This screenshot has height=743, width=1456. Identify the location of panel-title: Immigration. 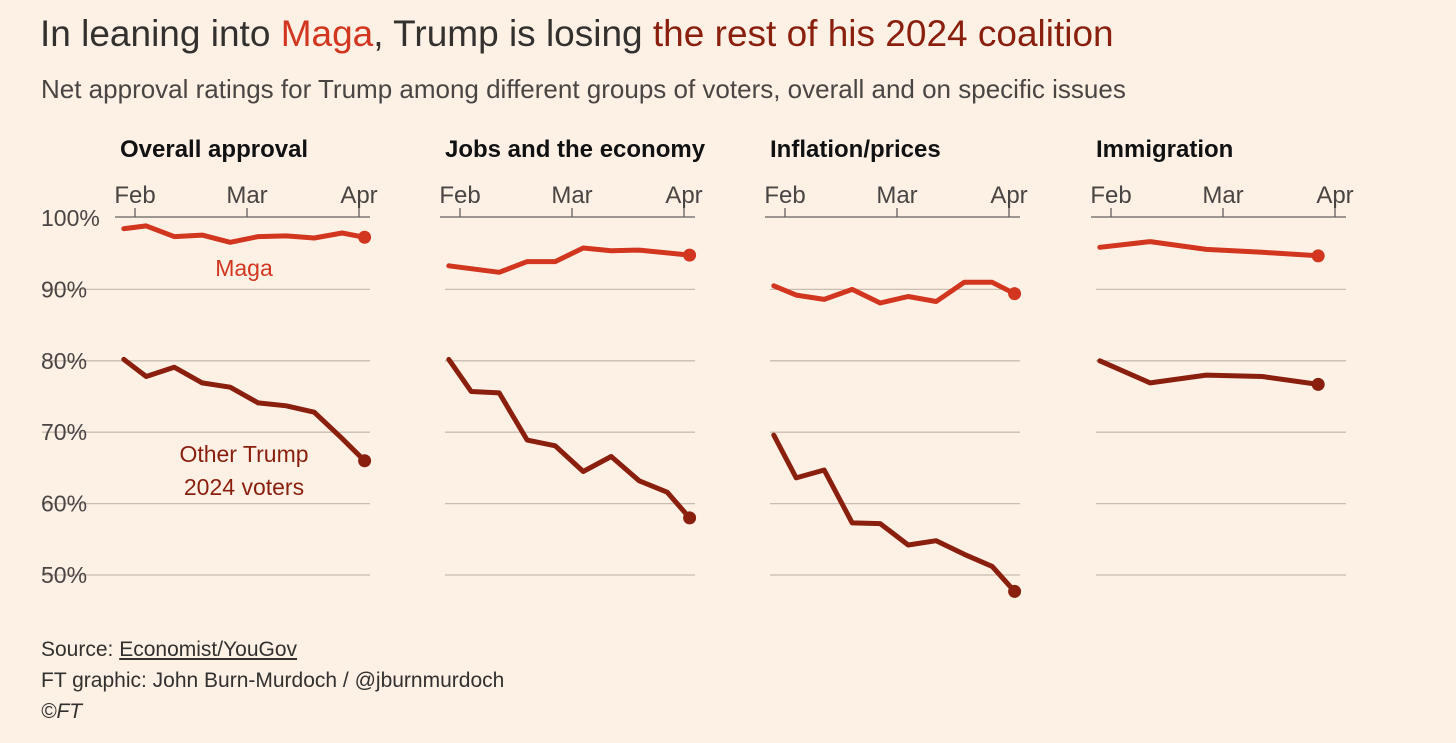
(1164, 149).